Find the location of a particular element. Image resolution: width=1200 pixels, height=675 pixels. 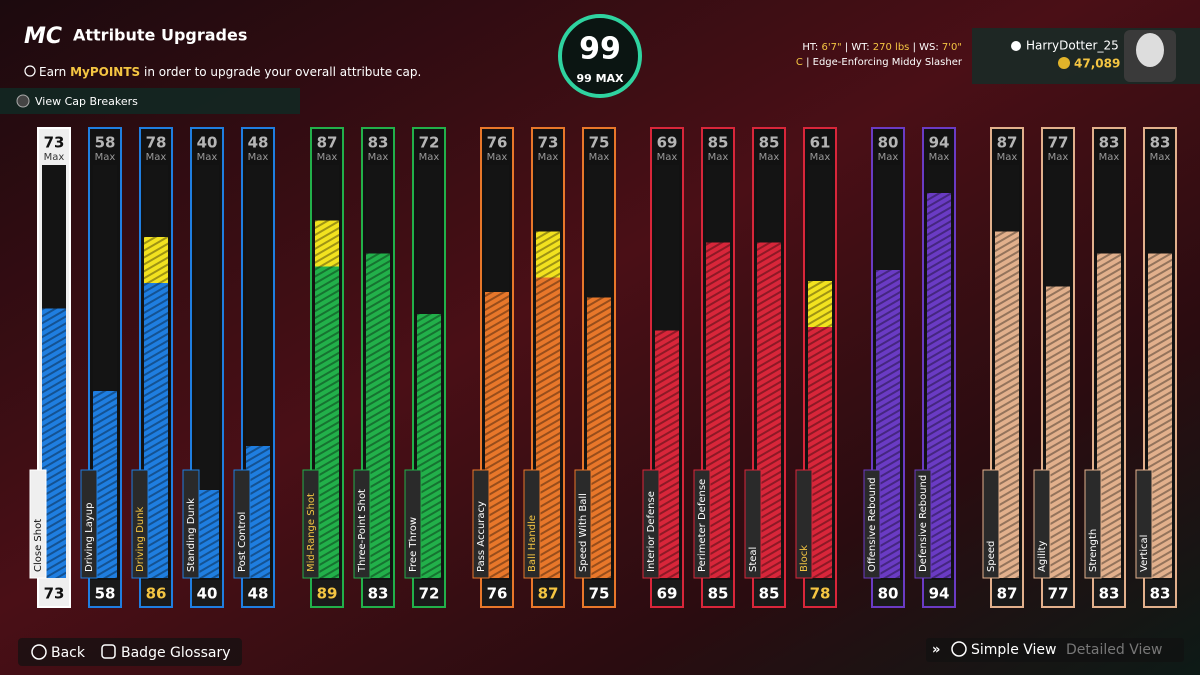

attribute-name: Speed is located at coordinates (991, 556).